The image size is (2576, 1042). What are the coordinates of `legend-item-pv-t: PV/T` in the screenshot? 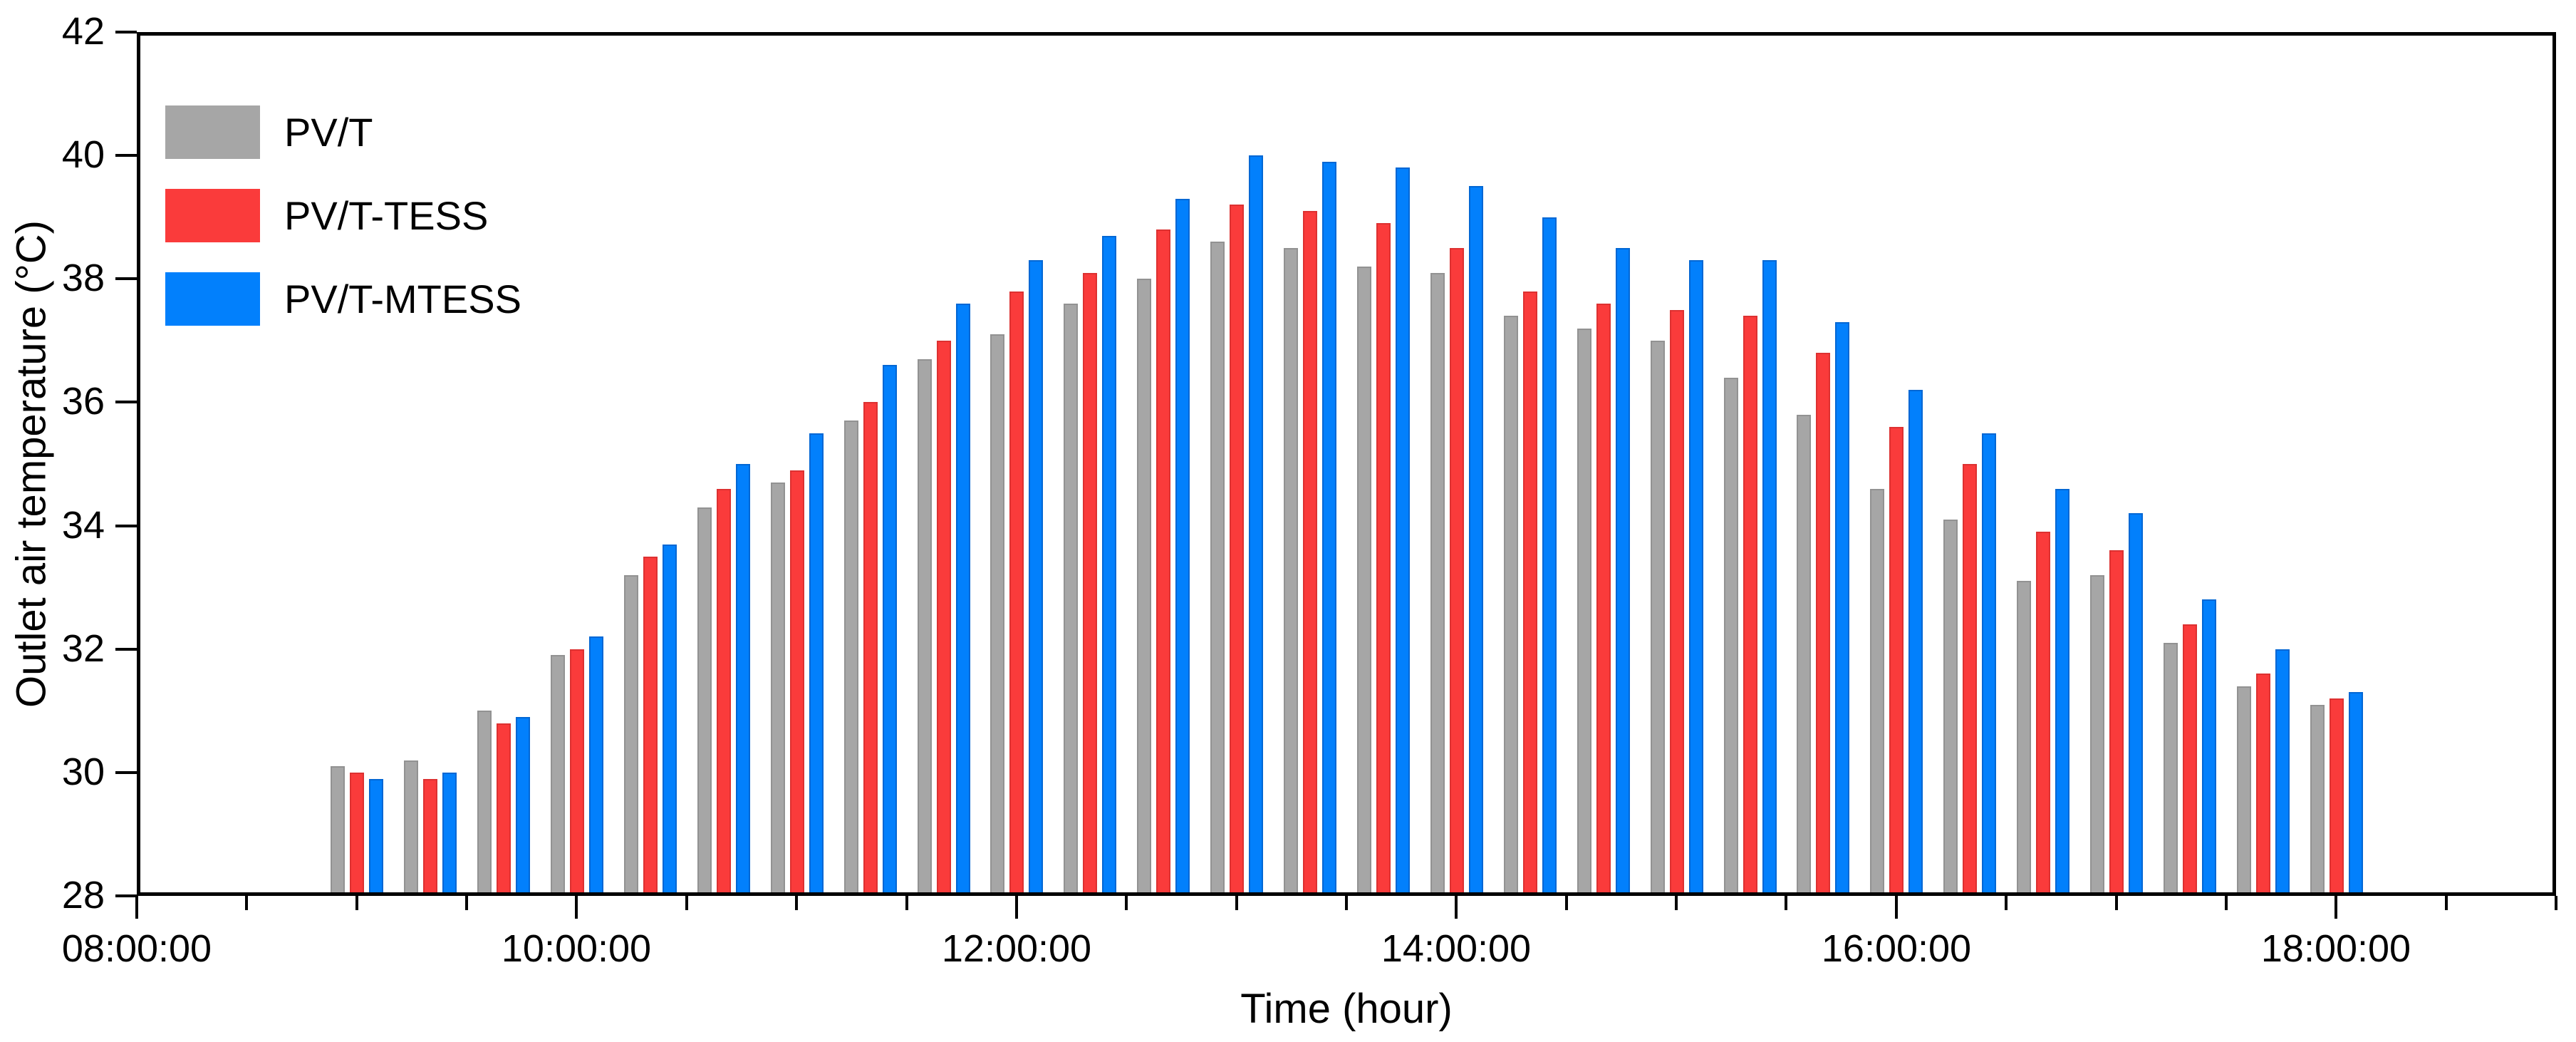 It's located at (343, 132).